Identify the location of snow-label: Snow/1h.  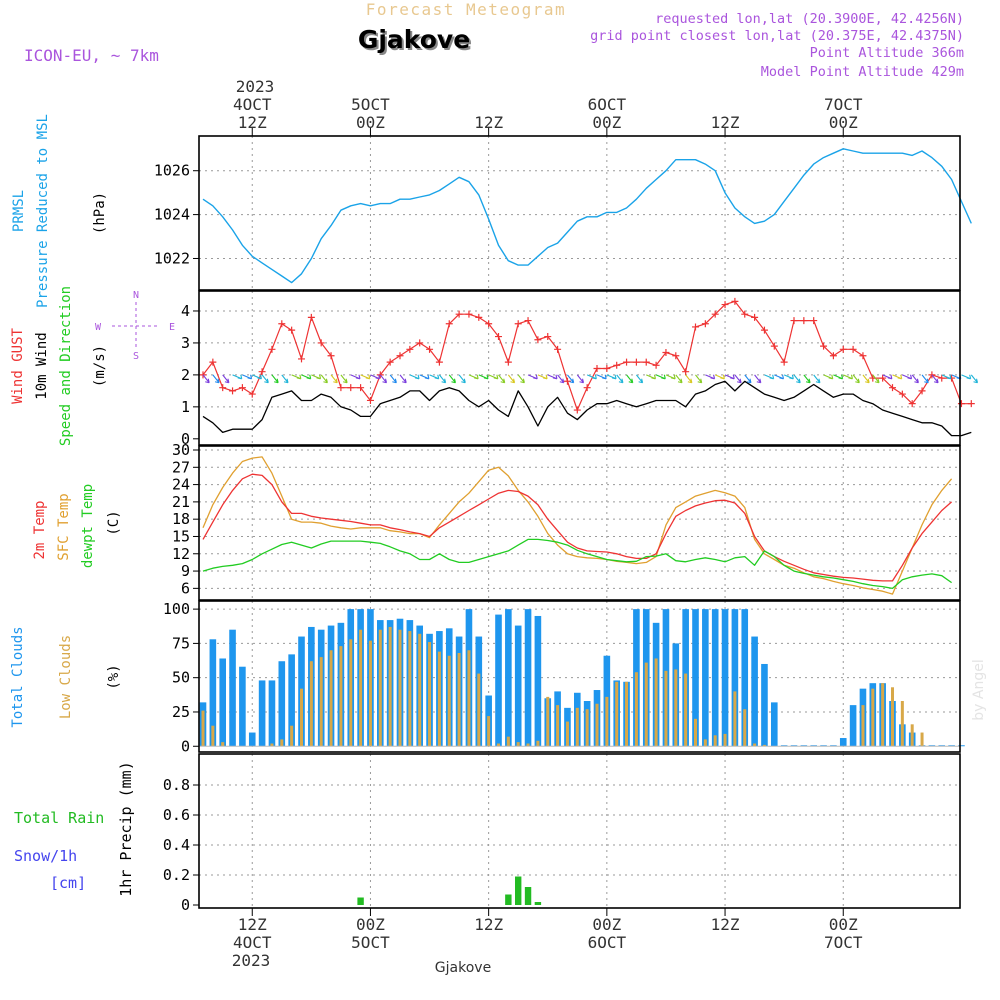
(45, 856).